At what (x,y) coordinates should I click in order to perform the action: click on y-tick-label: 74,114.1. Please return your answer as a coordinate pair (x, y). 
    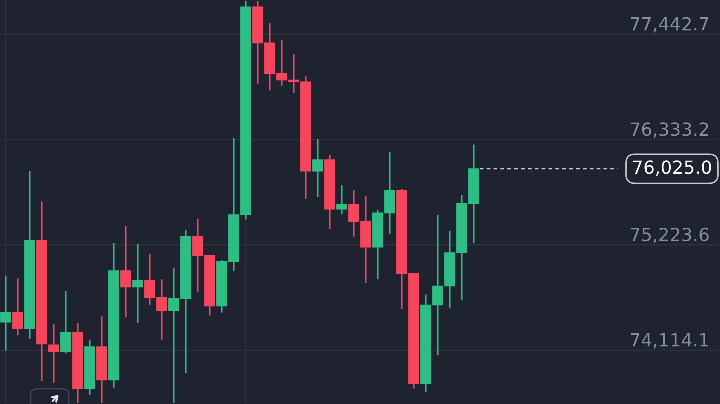
    Looking at the image, I should click on (669, 341).